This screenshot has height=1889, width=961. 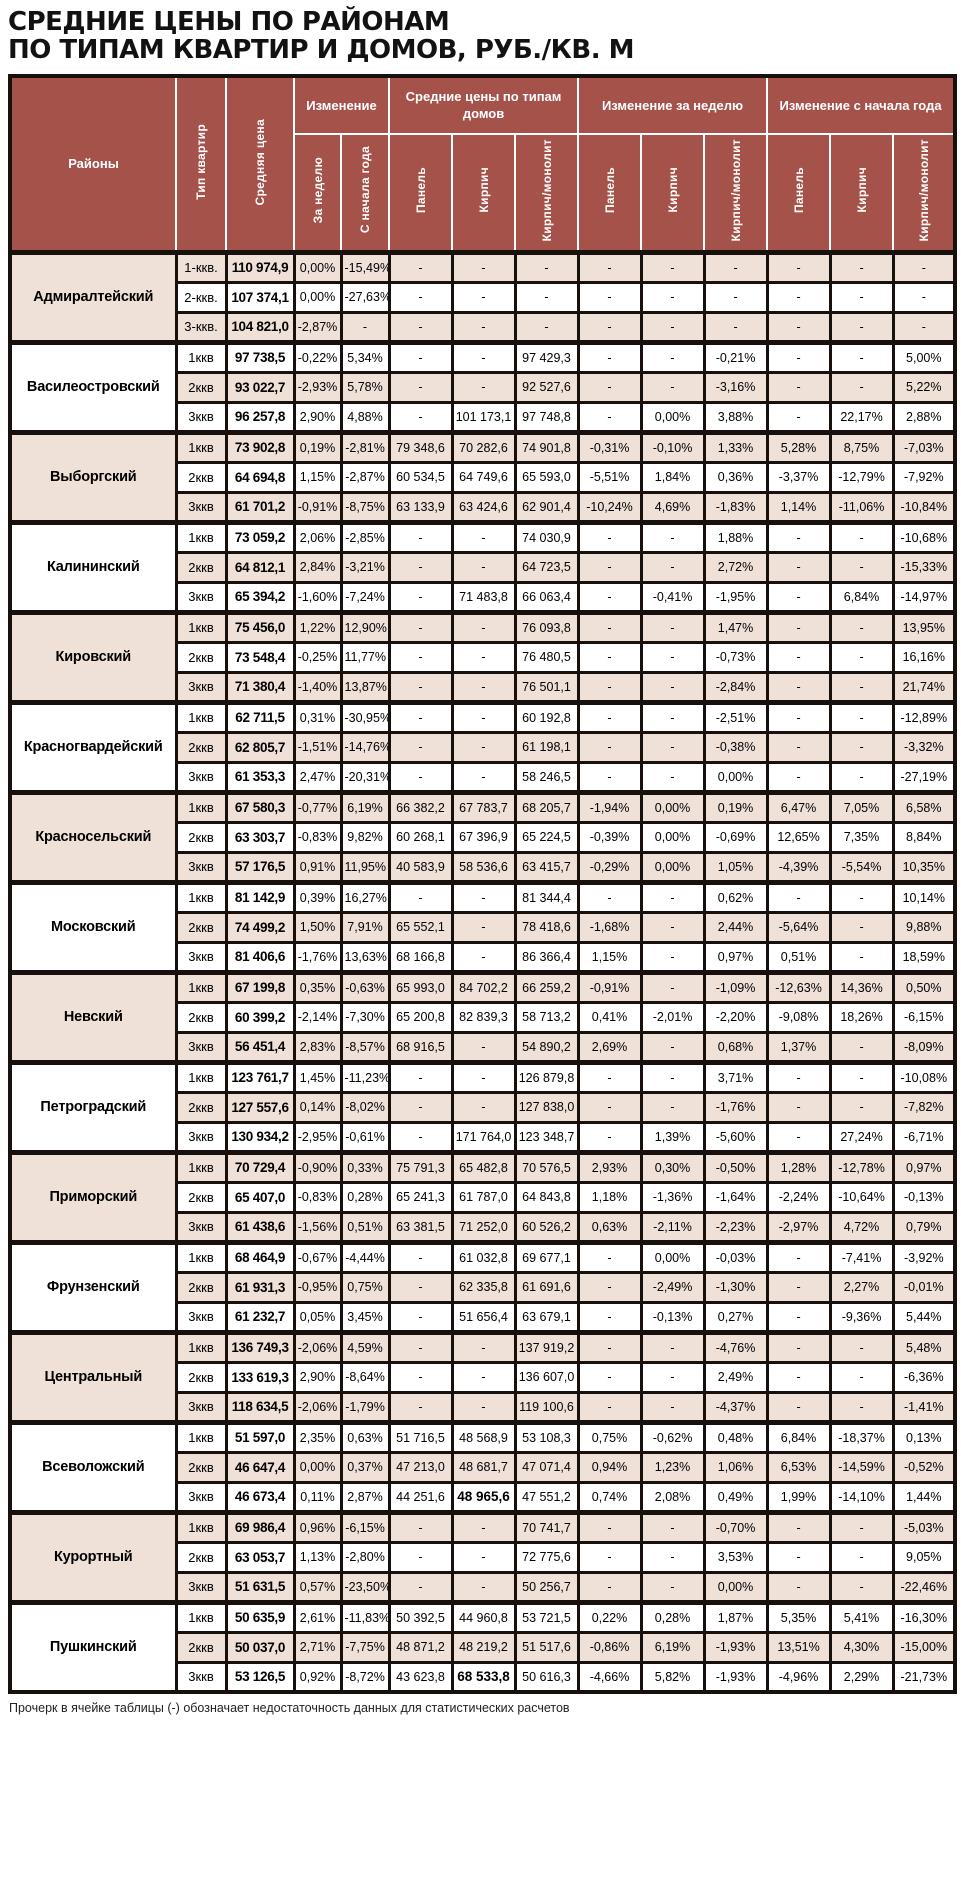 What do you see at coordinates (735, 477) in the screenshot?
I see `value-cell: 0,36%` at bounding box center [735, 477].